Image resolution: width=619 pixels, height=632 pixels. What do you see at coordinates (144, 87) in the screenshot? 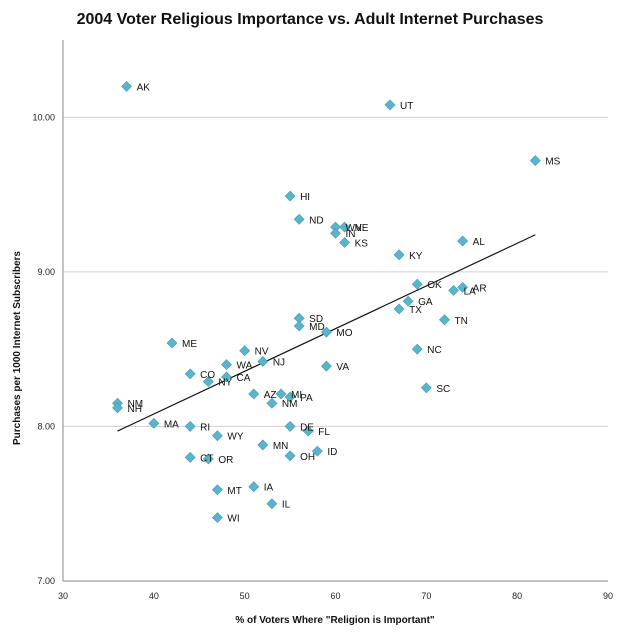
I see `point-label: AK` at bounding box center [144, 87].